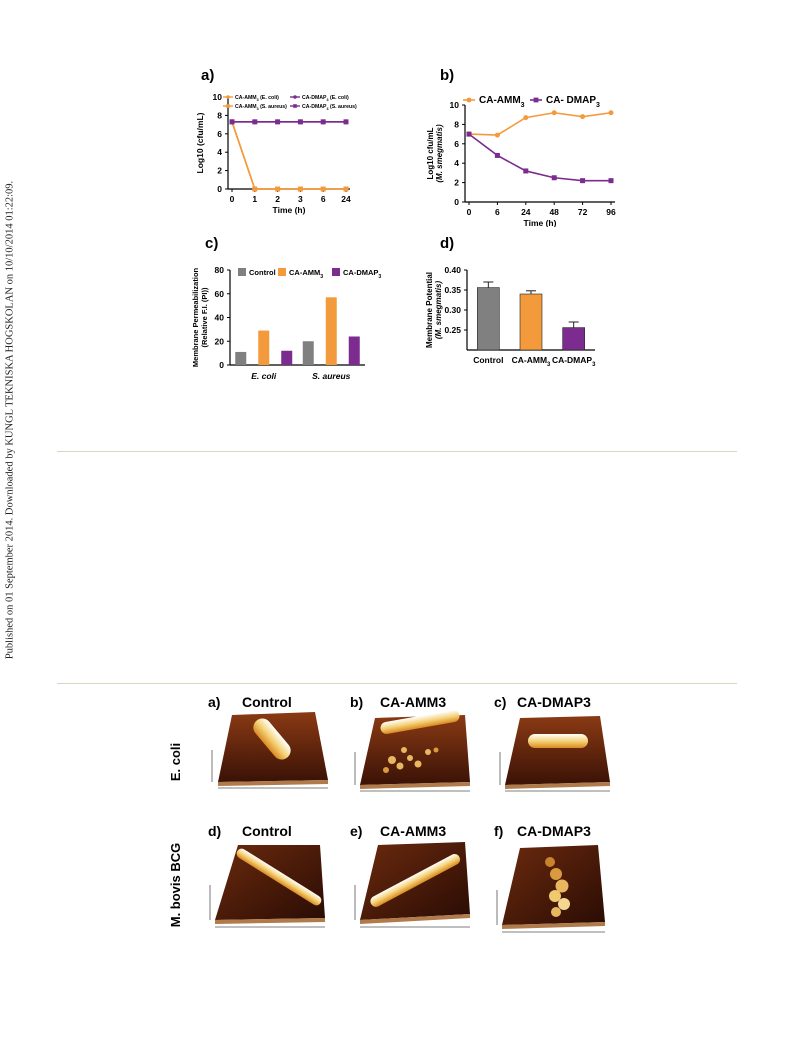 This screenshot has width=793, height=1039. I want to click on y-tick-label: 40, so click(220, 318).